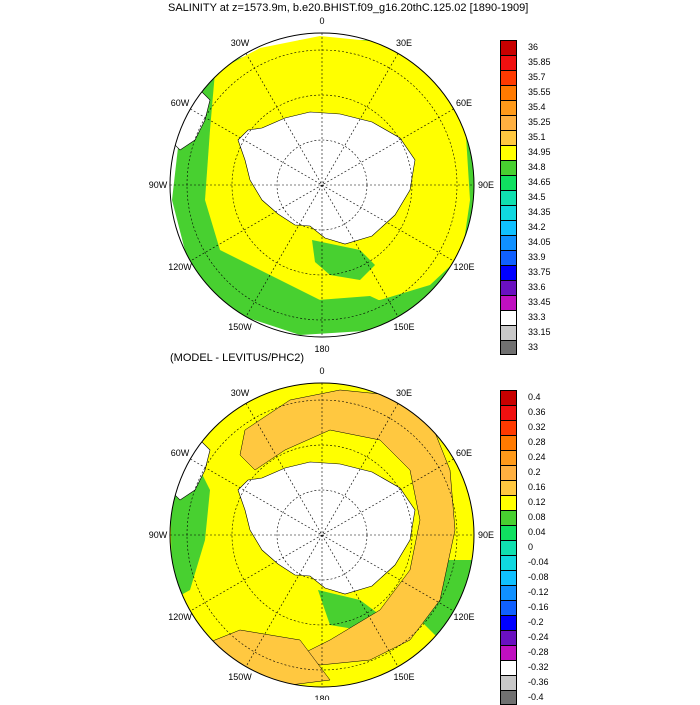  Describe the element at coordinates (534, 472) in the screenshot. I see `colorbar-label: 0.2` at that location.